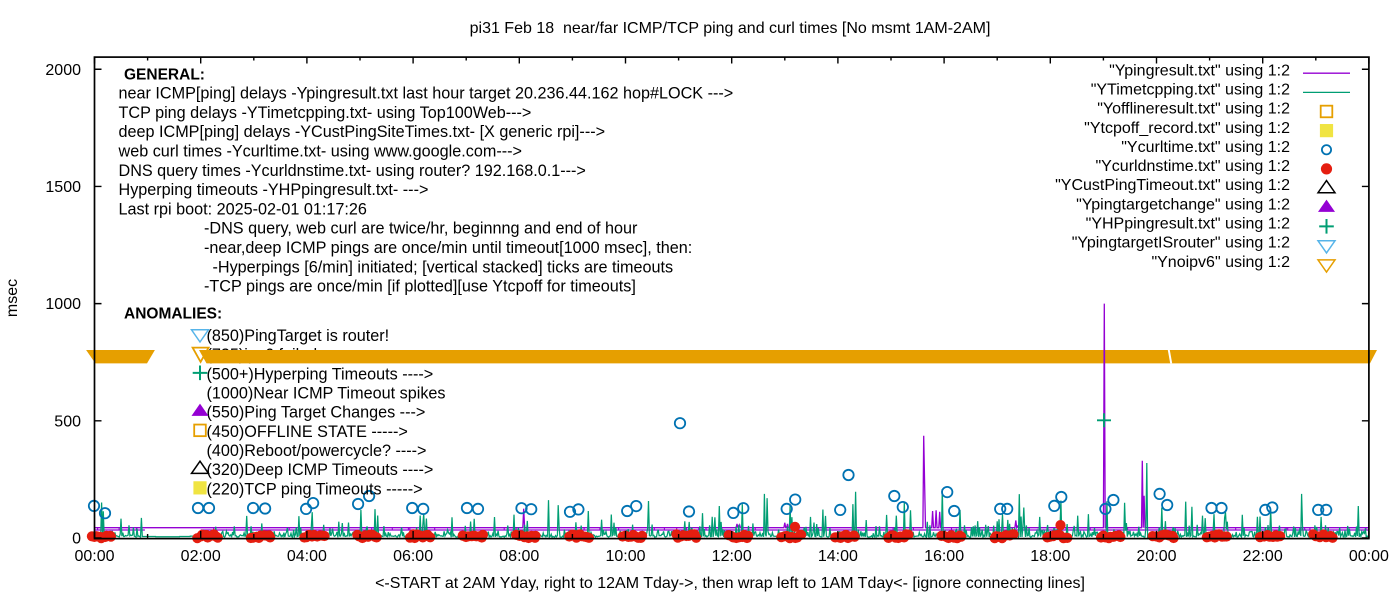  What do you see at coordinates (307, 432) in the screenshot?
I see `svg-text: (450)OFFLINE STATE ----->` at bounding box center [307, 432].